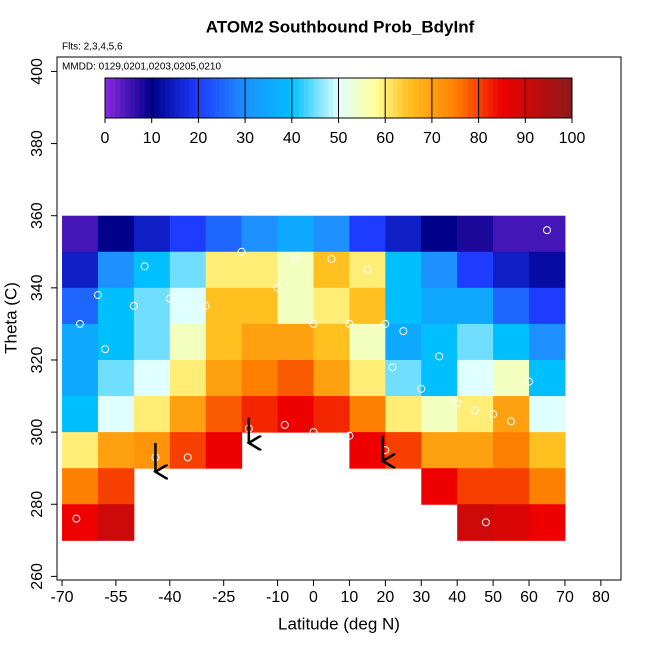 This screenshot has width=650, height=650. I want to click on y-tick-label: 320, so click(37, 360).